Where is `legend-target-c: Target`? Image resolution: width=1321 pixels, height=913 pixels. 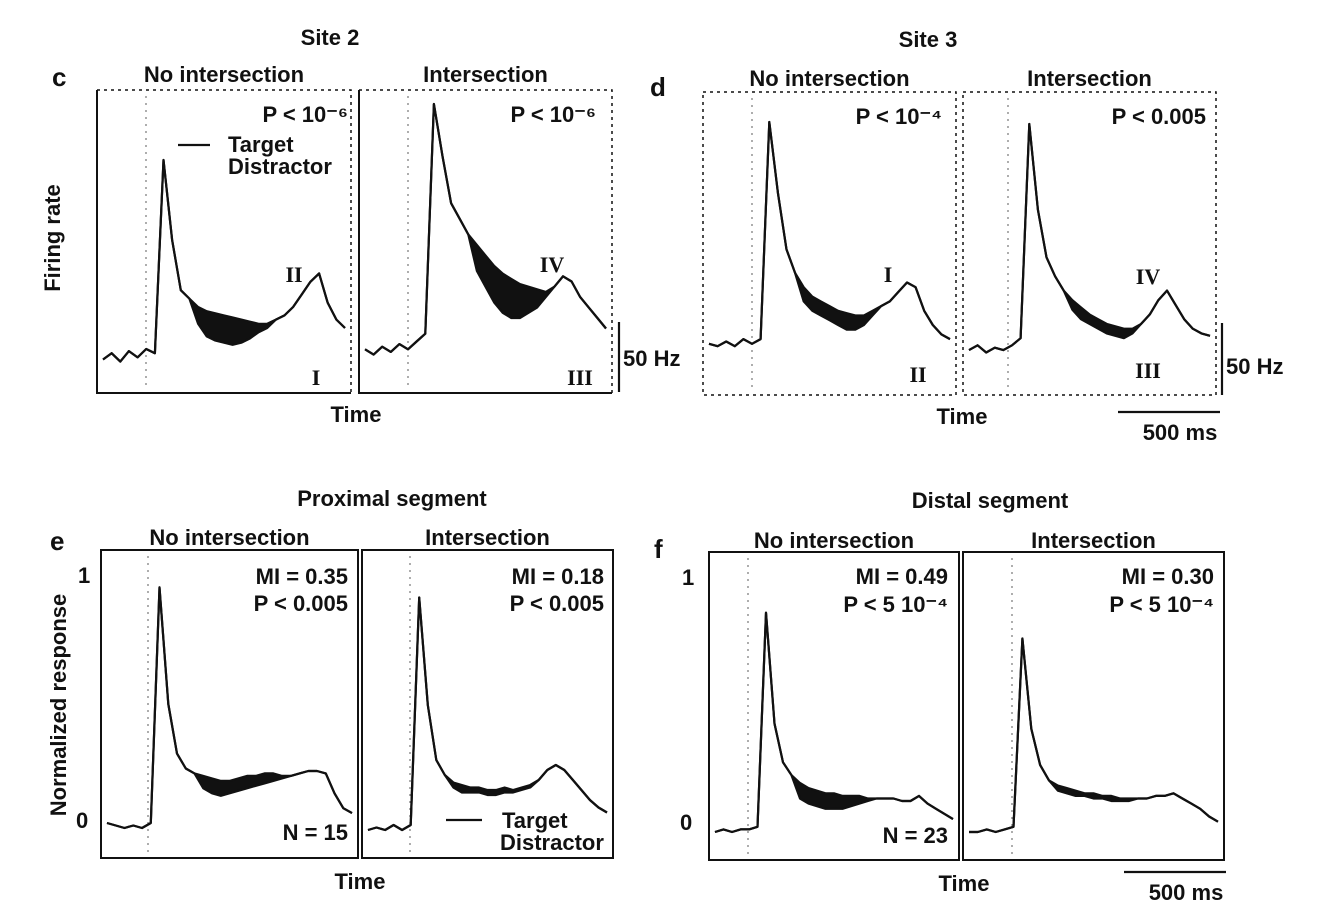 legend-target-c: Target is located at coordinates (261, 144).